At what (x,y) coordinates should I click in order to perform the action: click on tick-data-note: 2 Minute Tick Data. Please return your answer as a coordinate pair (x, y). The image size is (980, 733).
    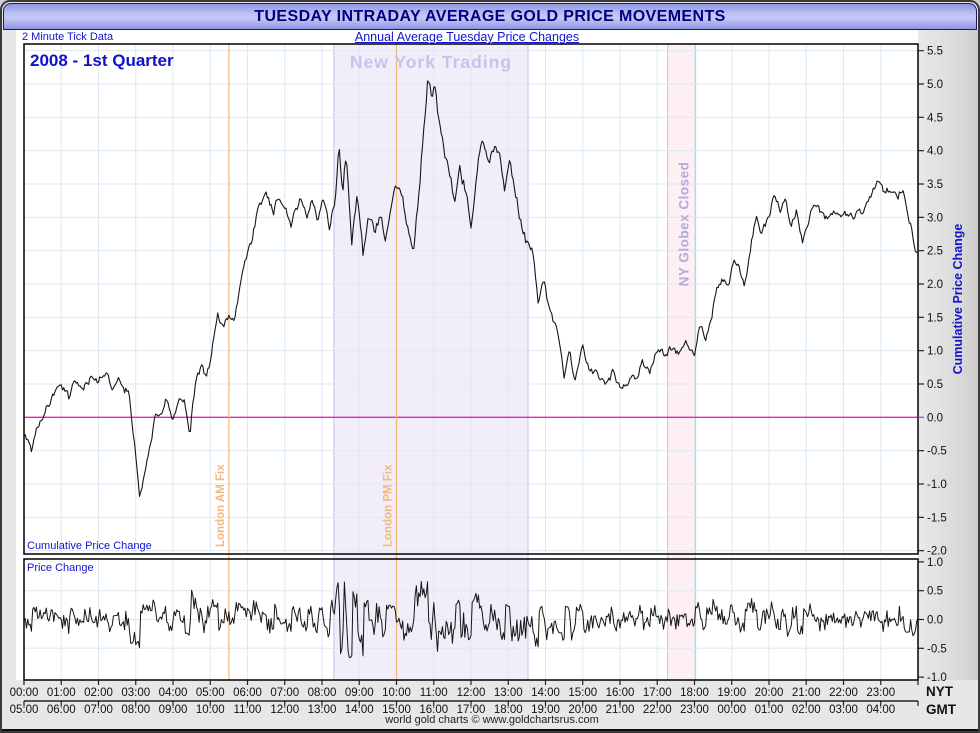
    Looking at the image, I should click on (68, 37).